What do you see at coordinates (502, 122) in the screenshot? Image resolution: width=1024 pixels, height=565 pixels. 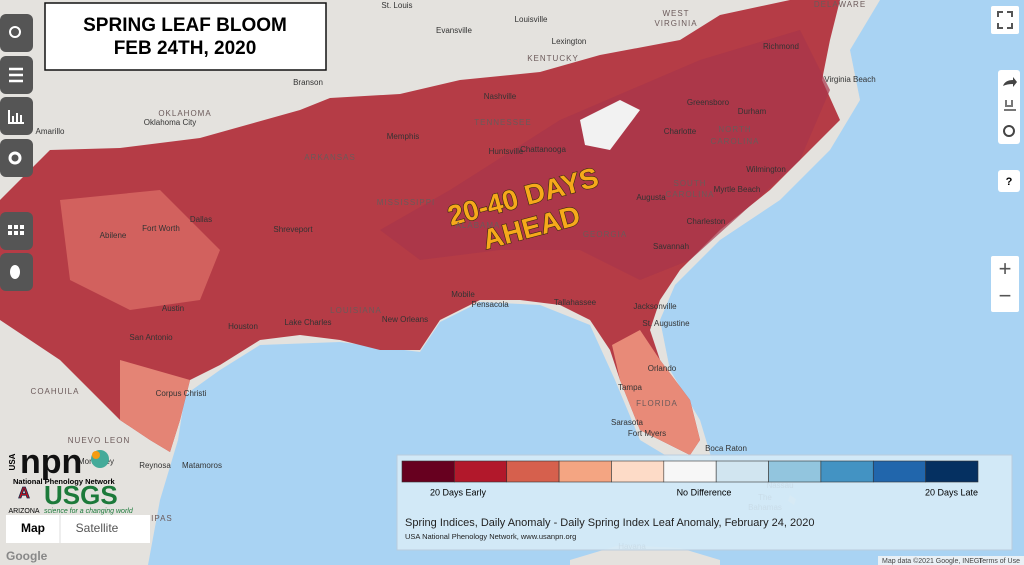 I see `state-label: TENNESSEE` at bounding box center [502, 122].